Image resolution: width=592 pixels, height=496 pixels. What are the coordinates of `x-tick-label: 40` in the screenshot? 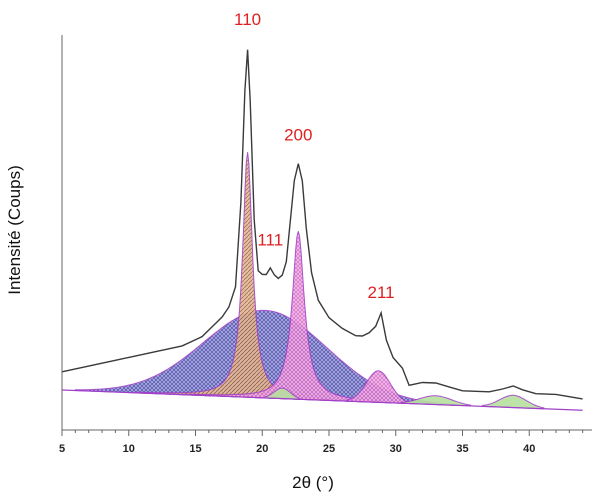 It's located at (529, 449).